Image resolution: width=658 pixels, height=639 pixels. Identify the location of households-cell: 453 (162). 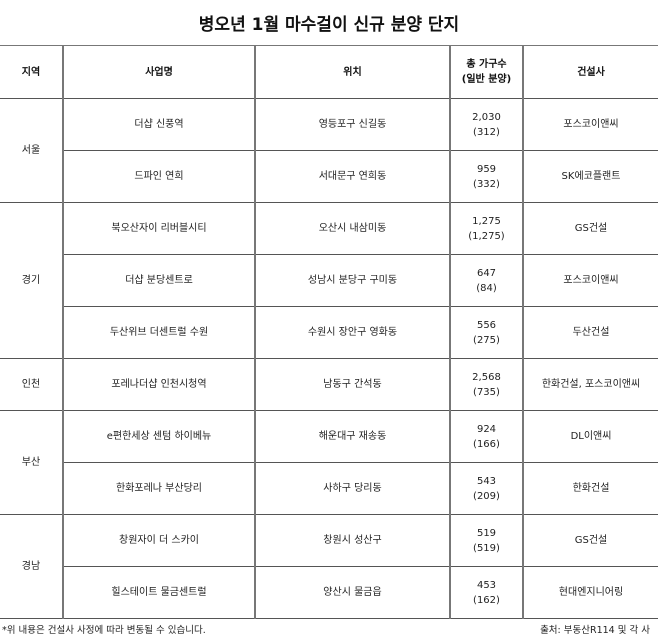
(486, 592).